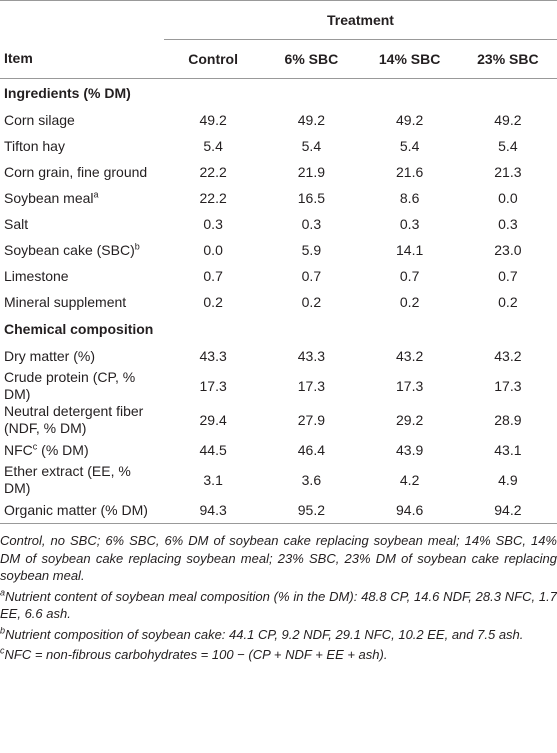 The width and height of the screenshot is (557, 753). I want to click on column-header: 23% SBC, so click(507, 59).